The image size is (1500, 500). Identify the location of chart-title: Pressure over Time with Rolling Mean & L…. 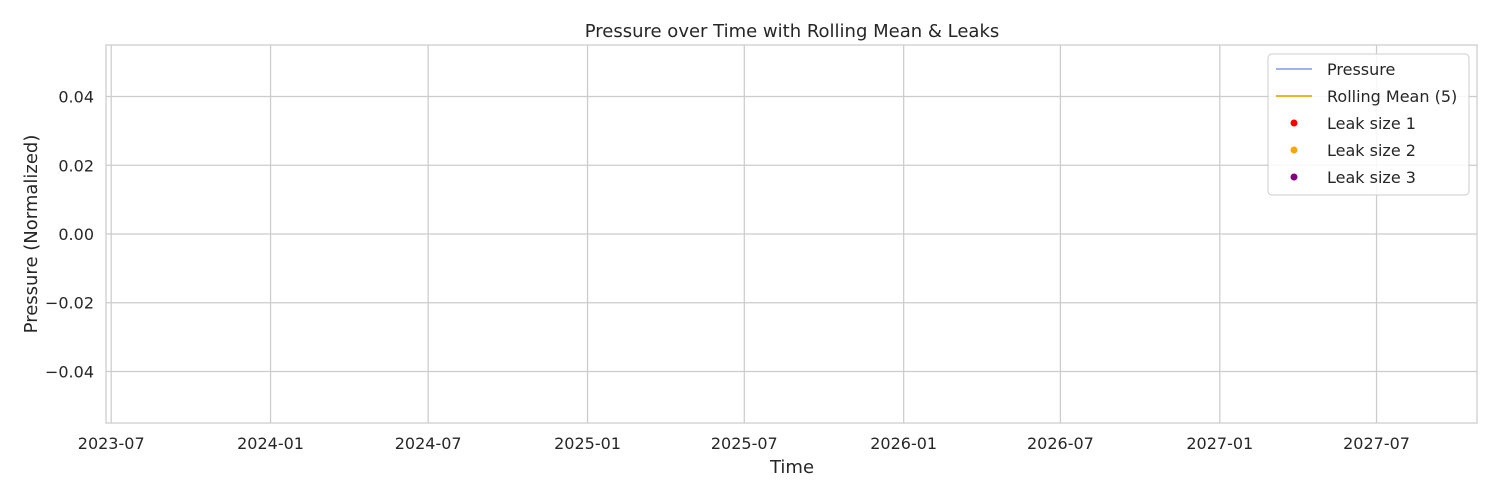
(792, 31).